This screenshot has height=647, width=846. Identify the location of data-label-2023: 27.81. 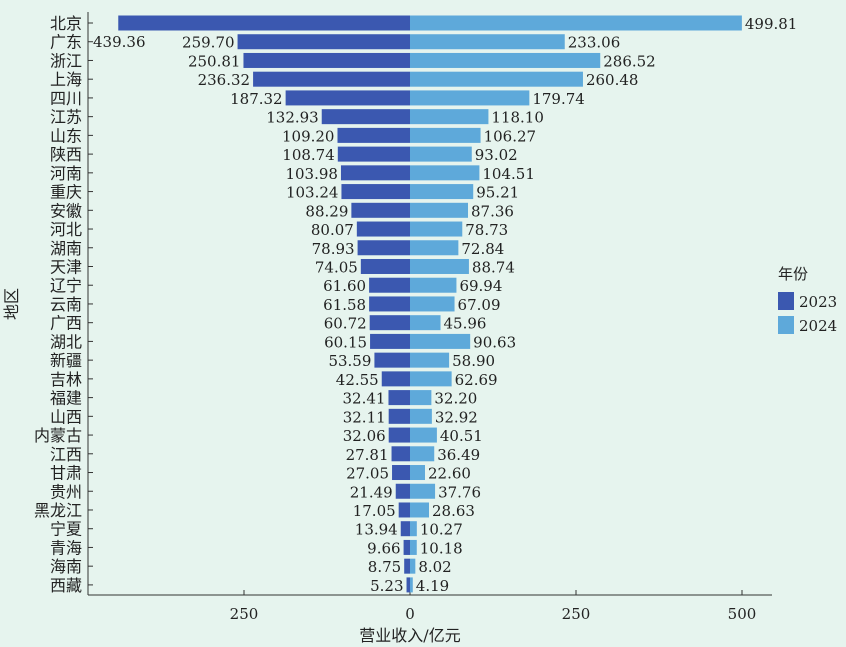
(367, 455).